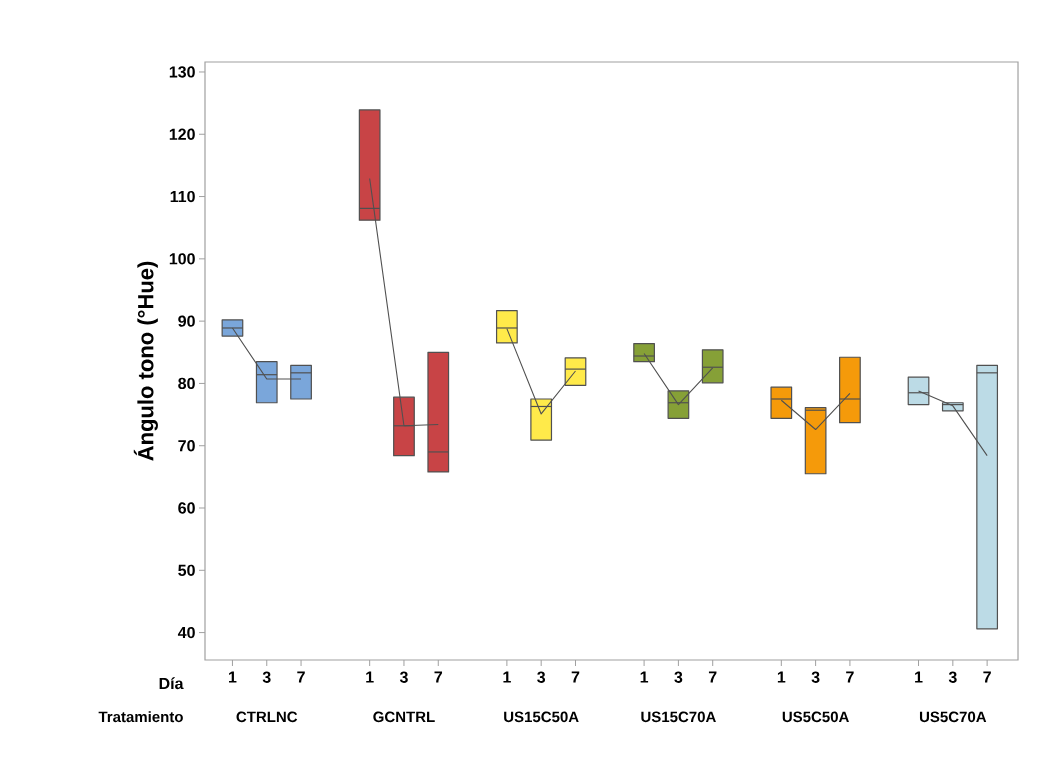 The image size is (1062, 761). I want to click on text: US5C50A, so click(815, 717).